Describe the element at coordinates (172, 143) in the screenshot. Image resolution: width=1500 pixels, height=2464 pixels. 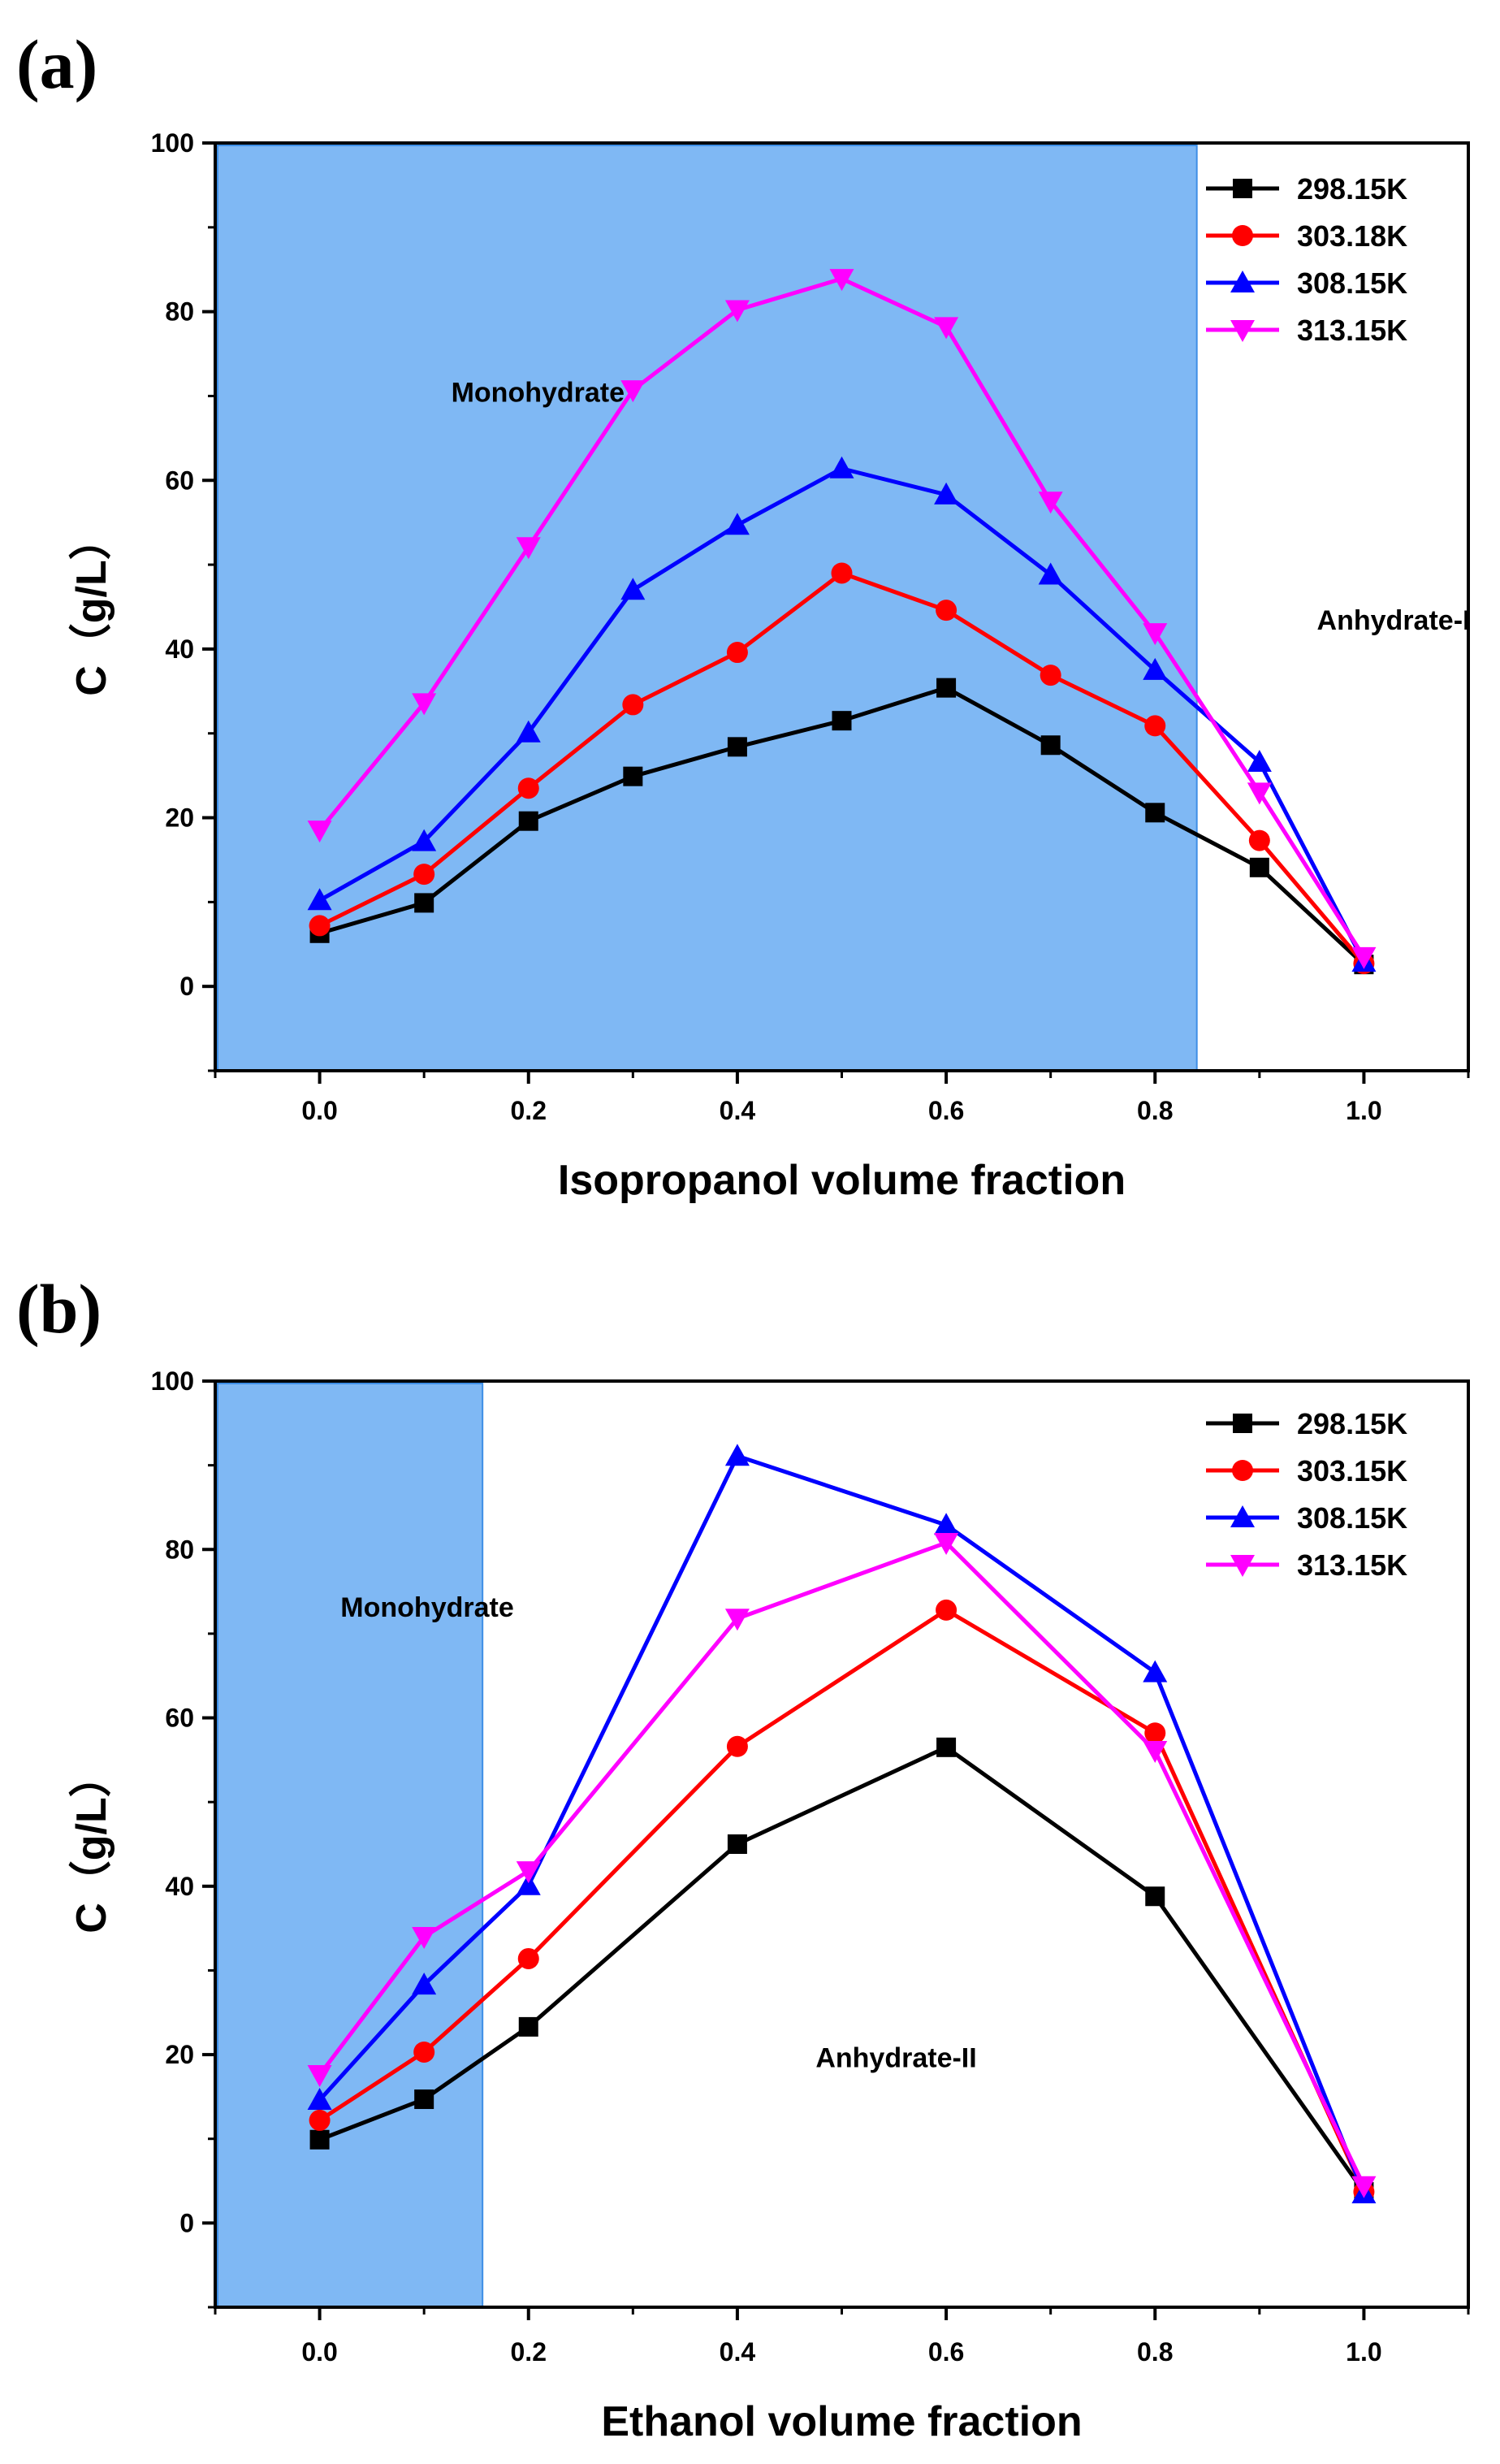
I see `y-tick-label: 100` at that location.